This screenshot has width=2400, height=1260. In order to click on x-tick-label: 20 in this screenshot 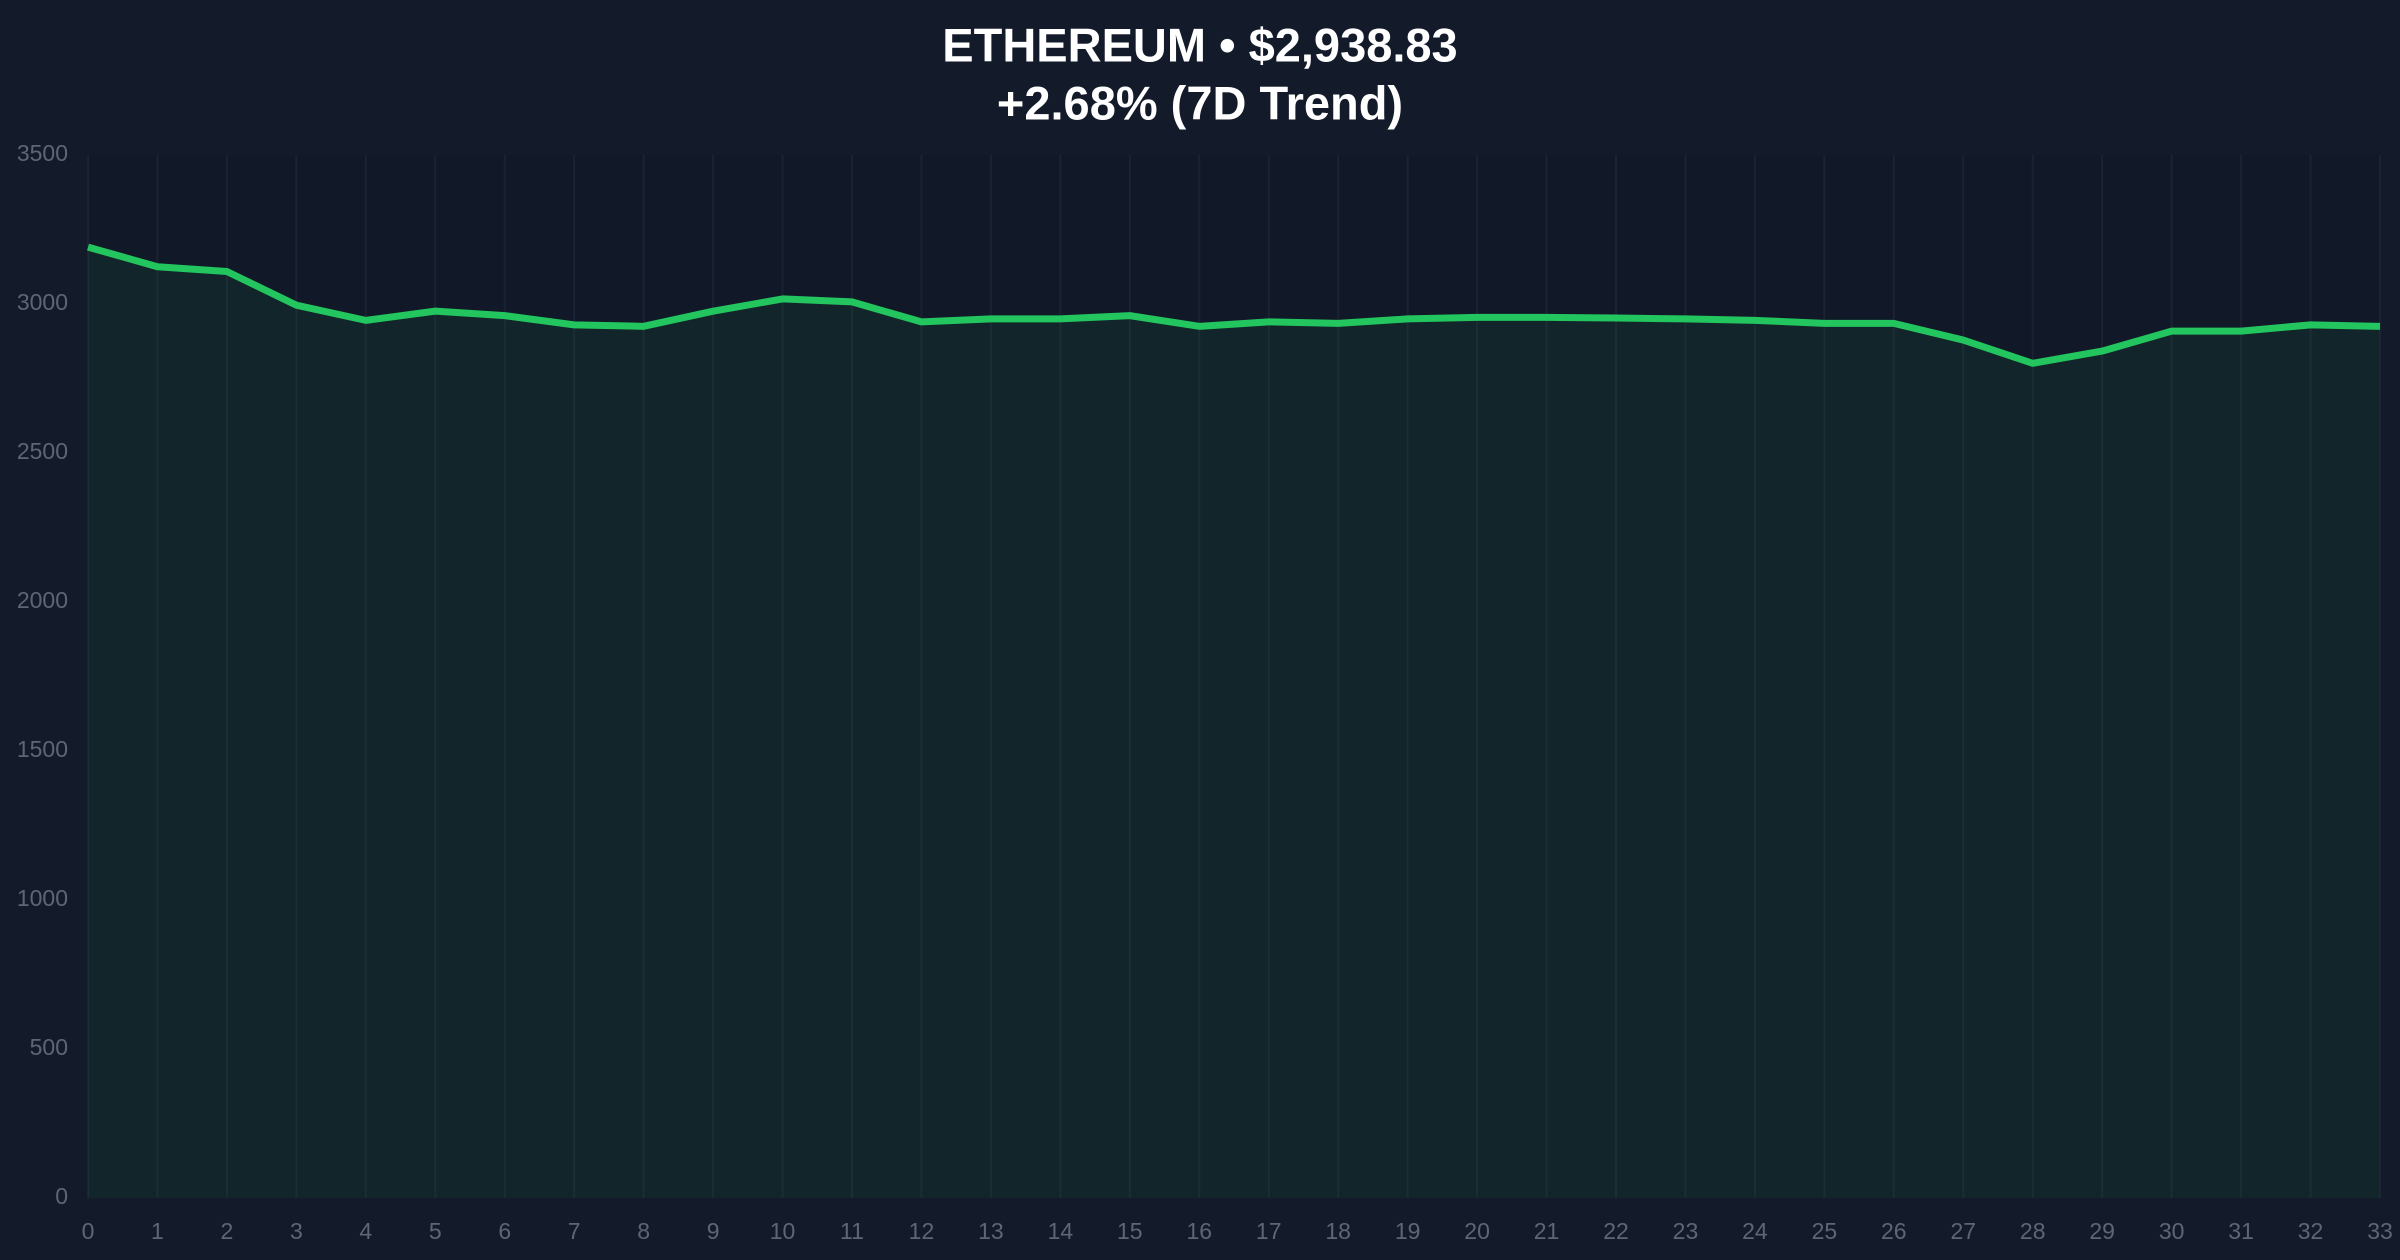, I will do `click(1477, 1231)`.